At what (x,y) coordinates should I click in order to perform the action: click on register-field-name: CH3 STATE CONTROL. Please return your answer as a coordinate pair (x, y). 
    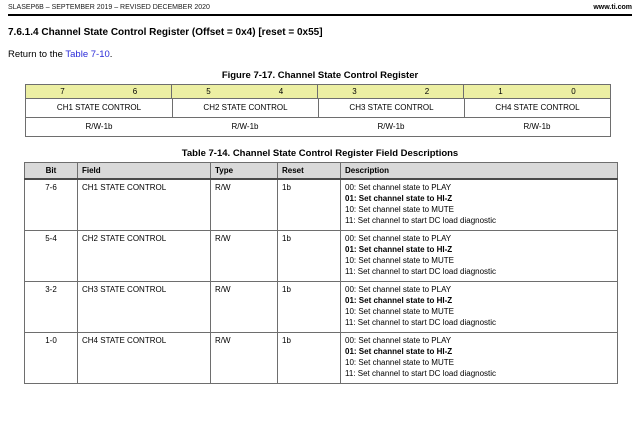
    Looking at the image, I should click on (391, 108).